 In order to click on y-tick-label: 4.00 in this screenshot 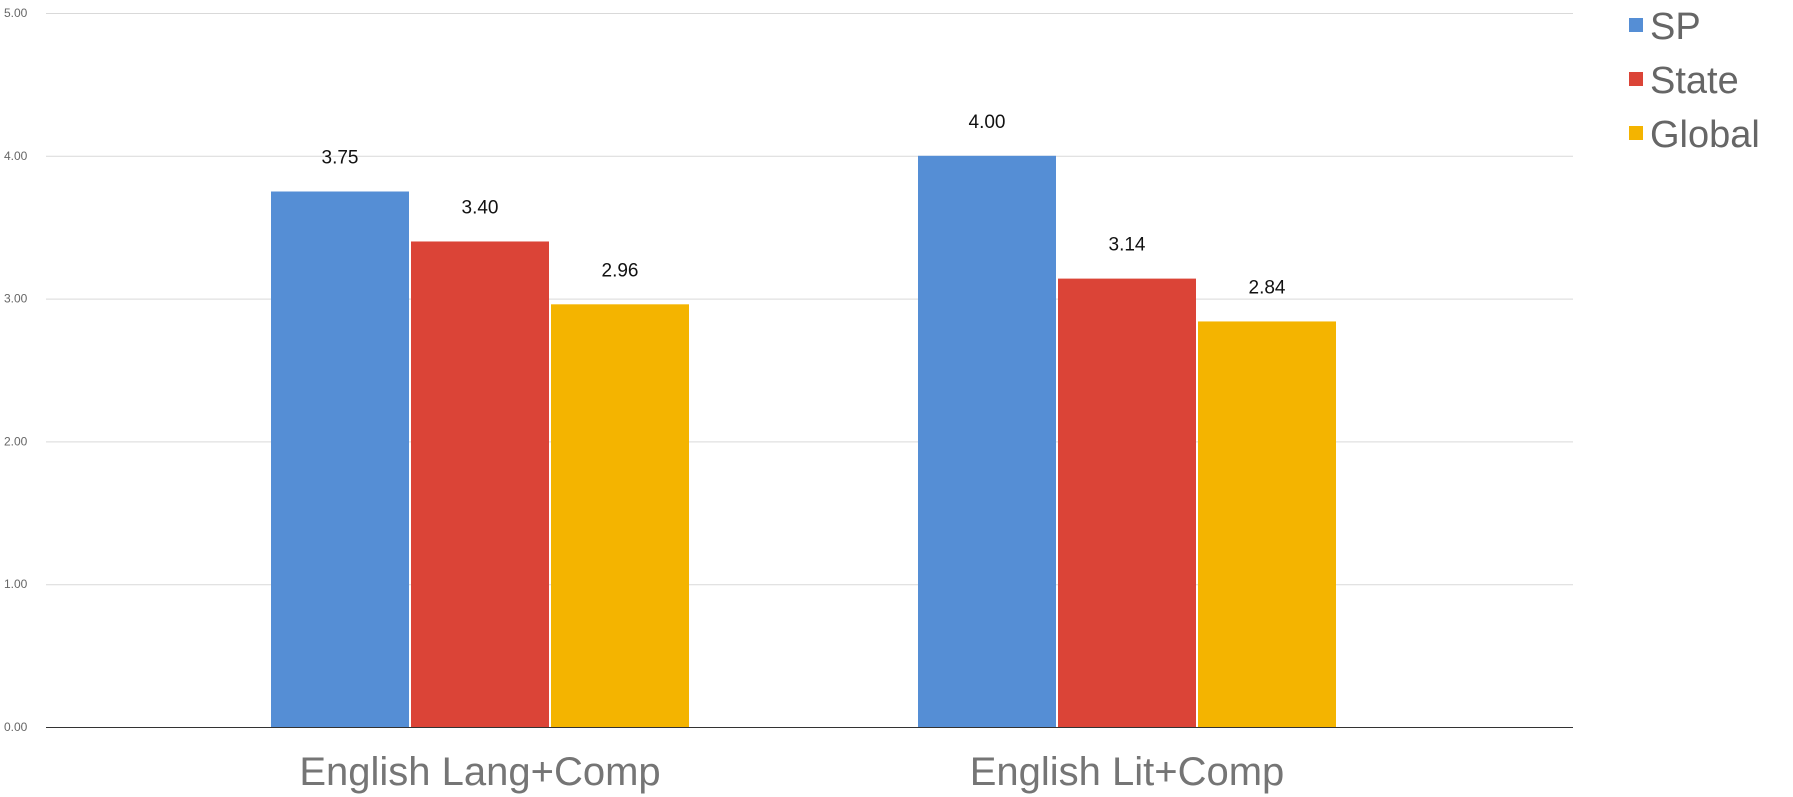, I will do `click(16, 156)`.